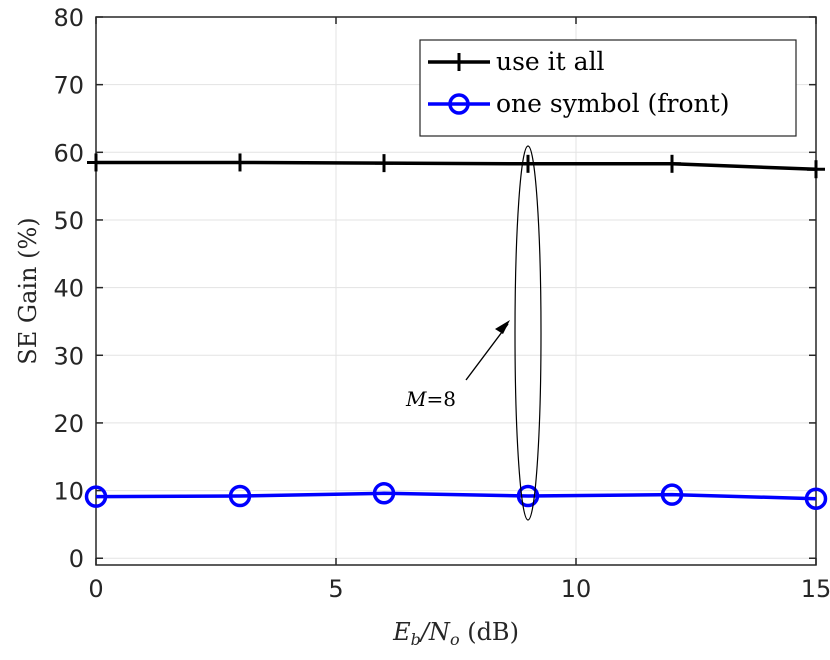 Image resolution: width=830 pixels, height=660 pixels. I want to click on annotation-label: M=8, so click(430, 399).